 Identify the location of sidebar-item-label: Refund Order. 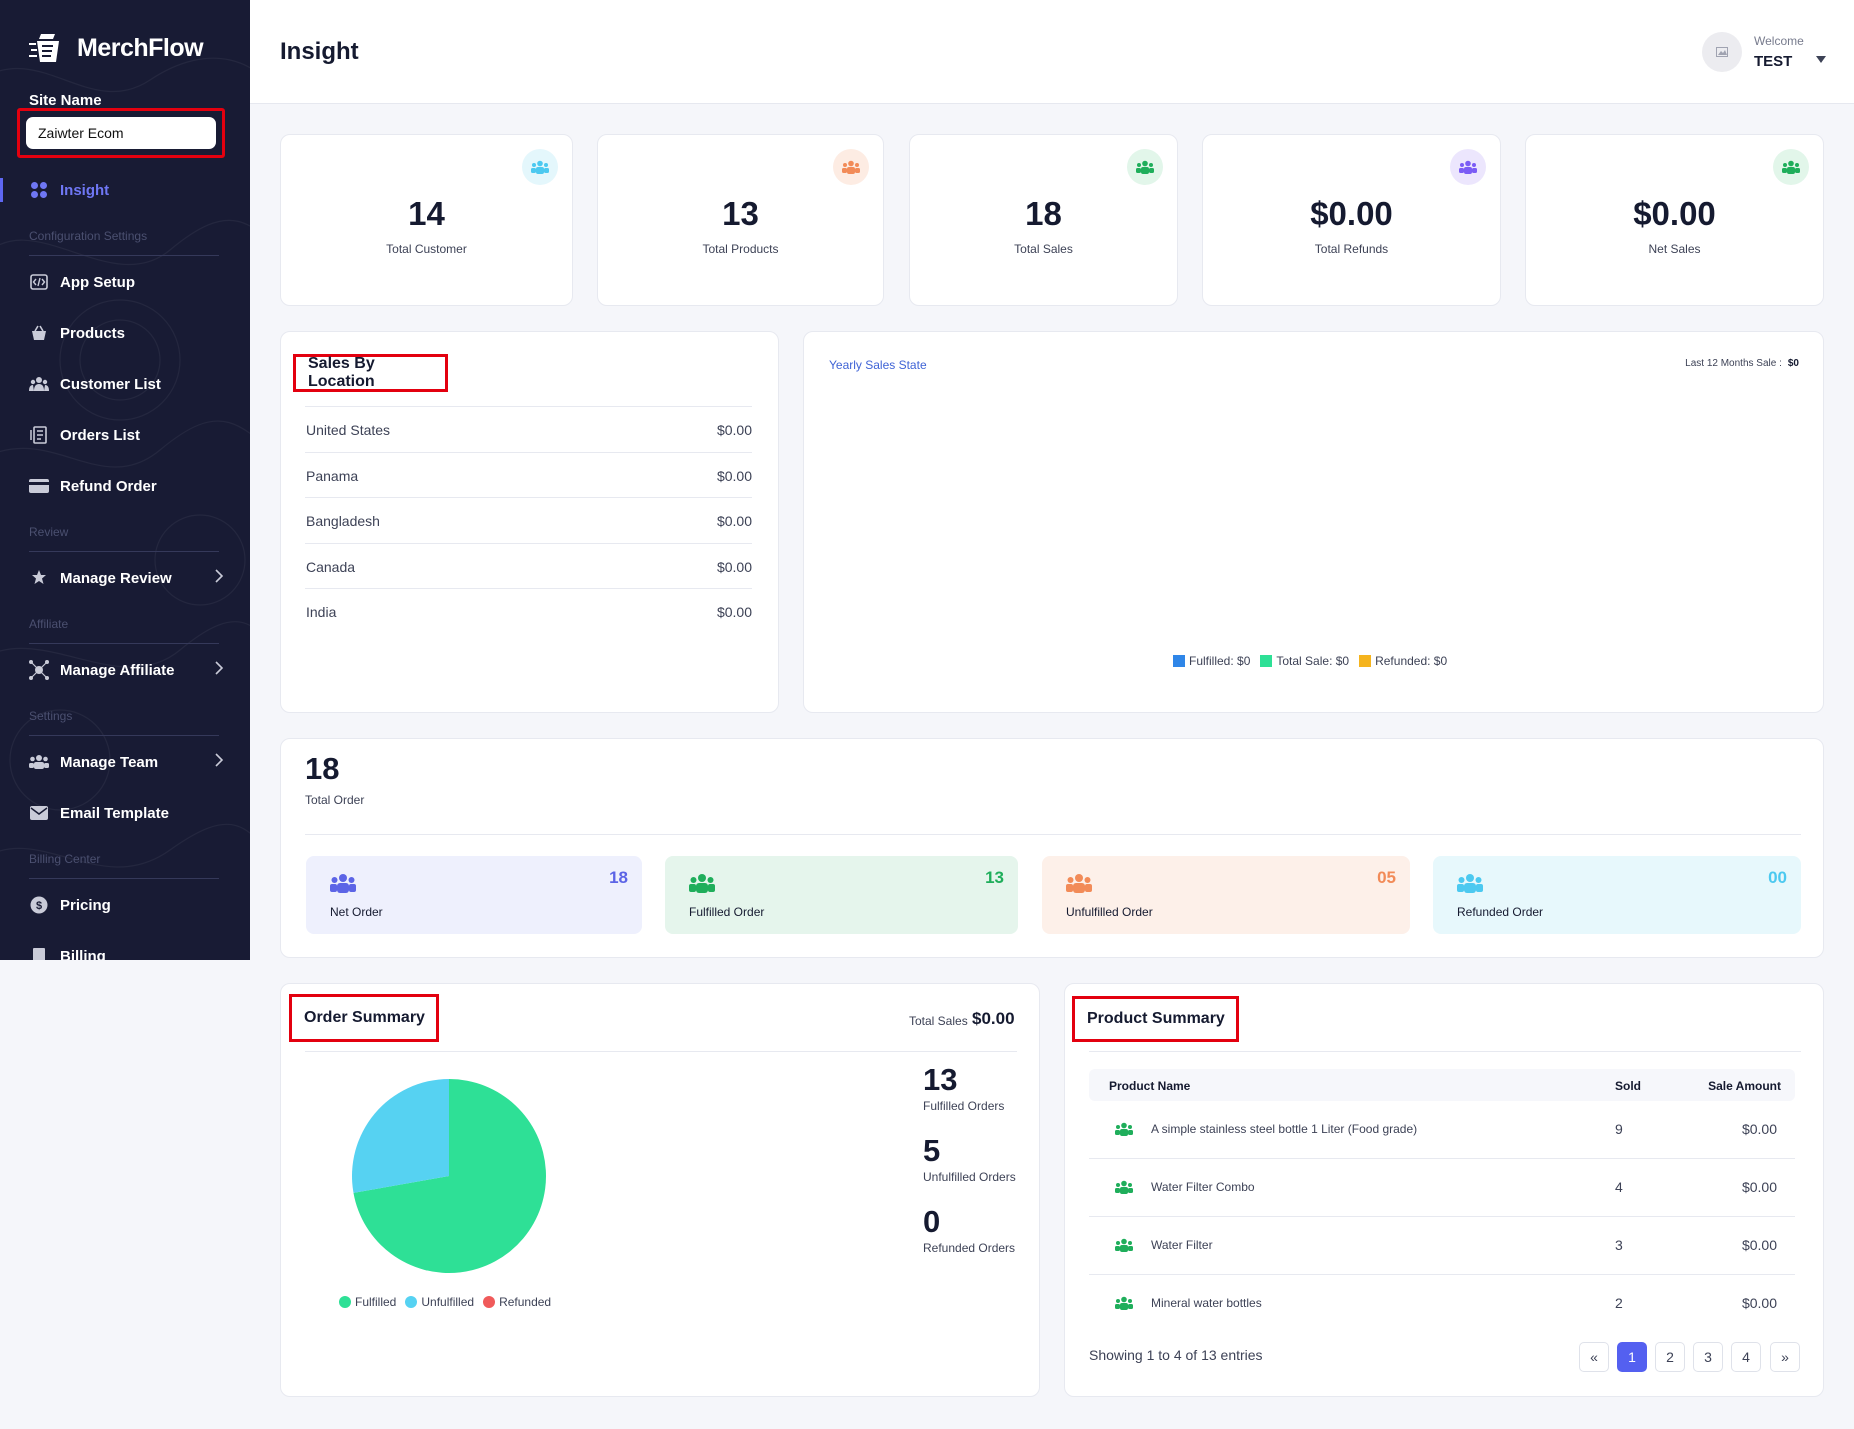
(108, 486).